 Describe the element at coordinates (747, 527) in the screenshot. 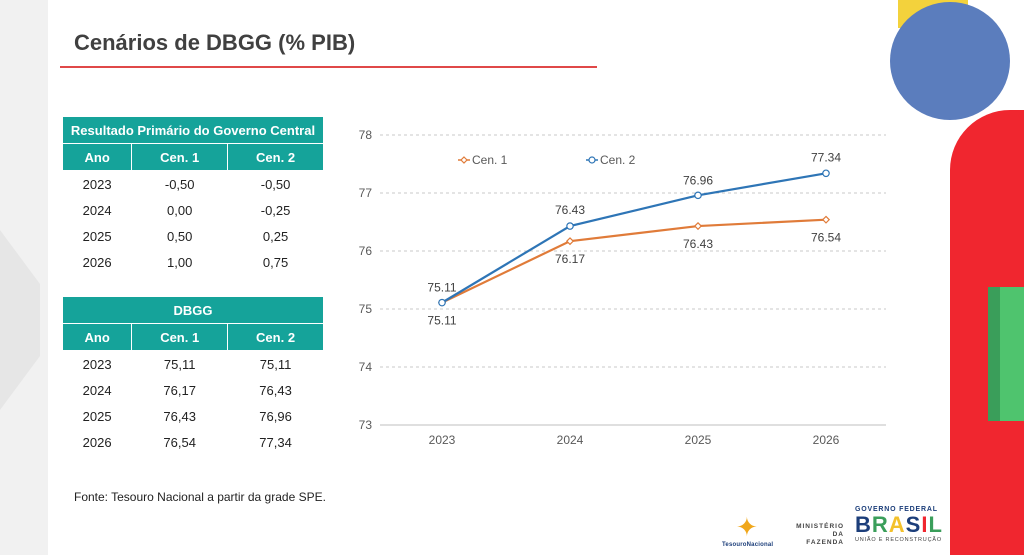

I see `star-icon: ✦` at that location.